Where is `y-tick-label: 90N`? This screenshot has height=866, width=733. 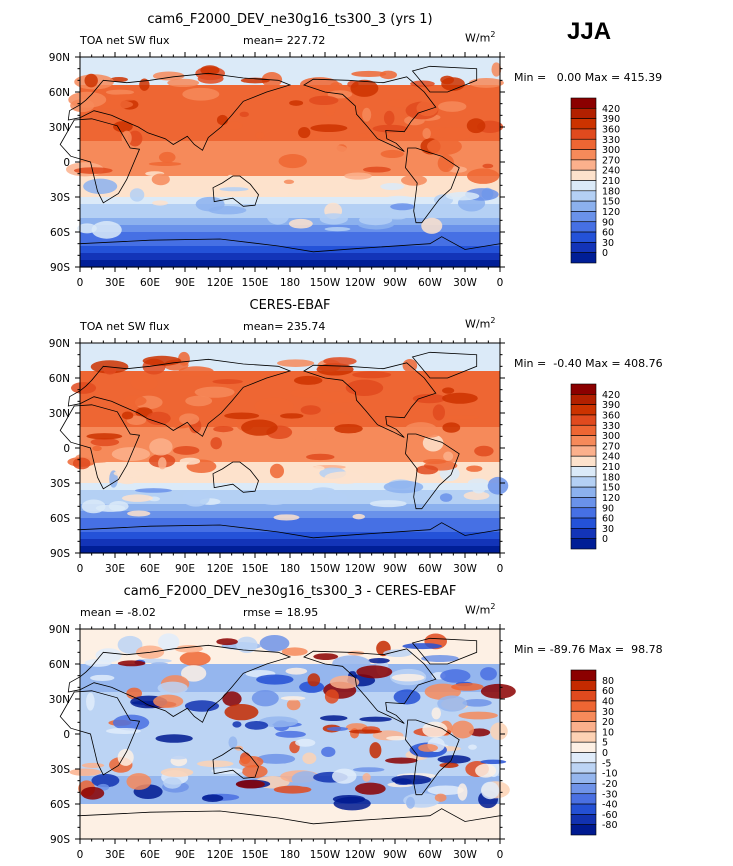
y-tick-label: 90N is located at coordinates (59, 630).